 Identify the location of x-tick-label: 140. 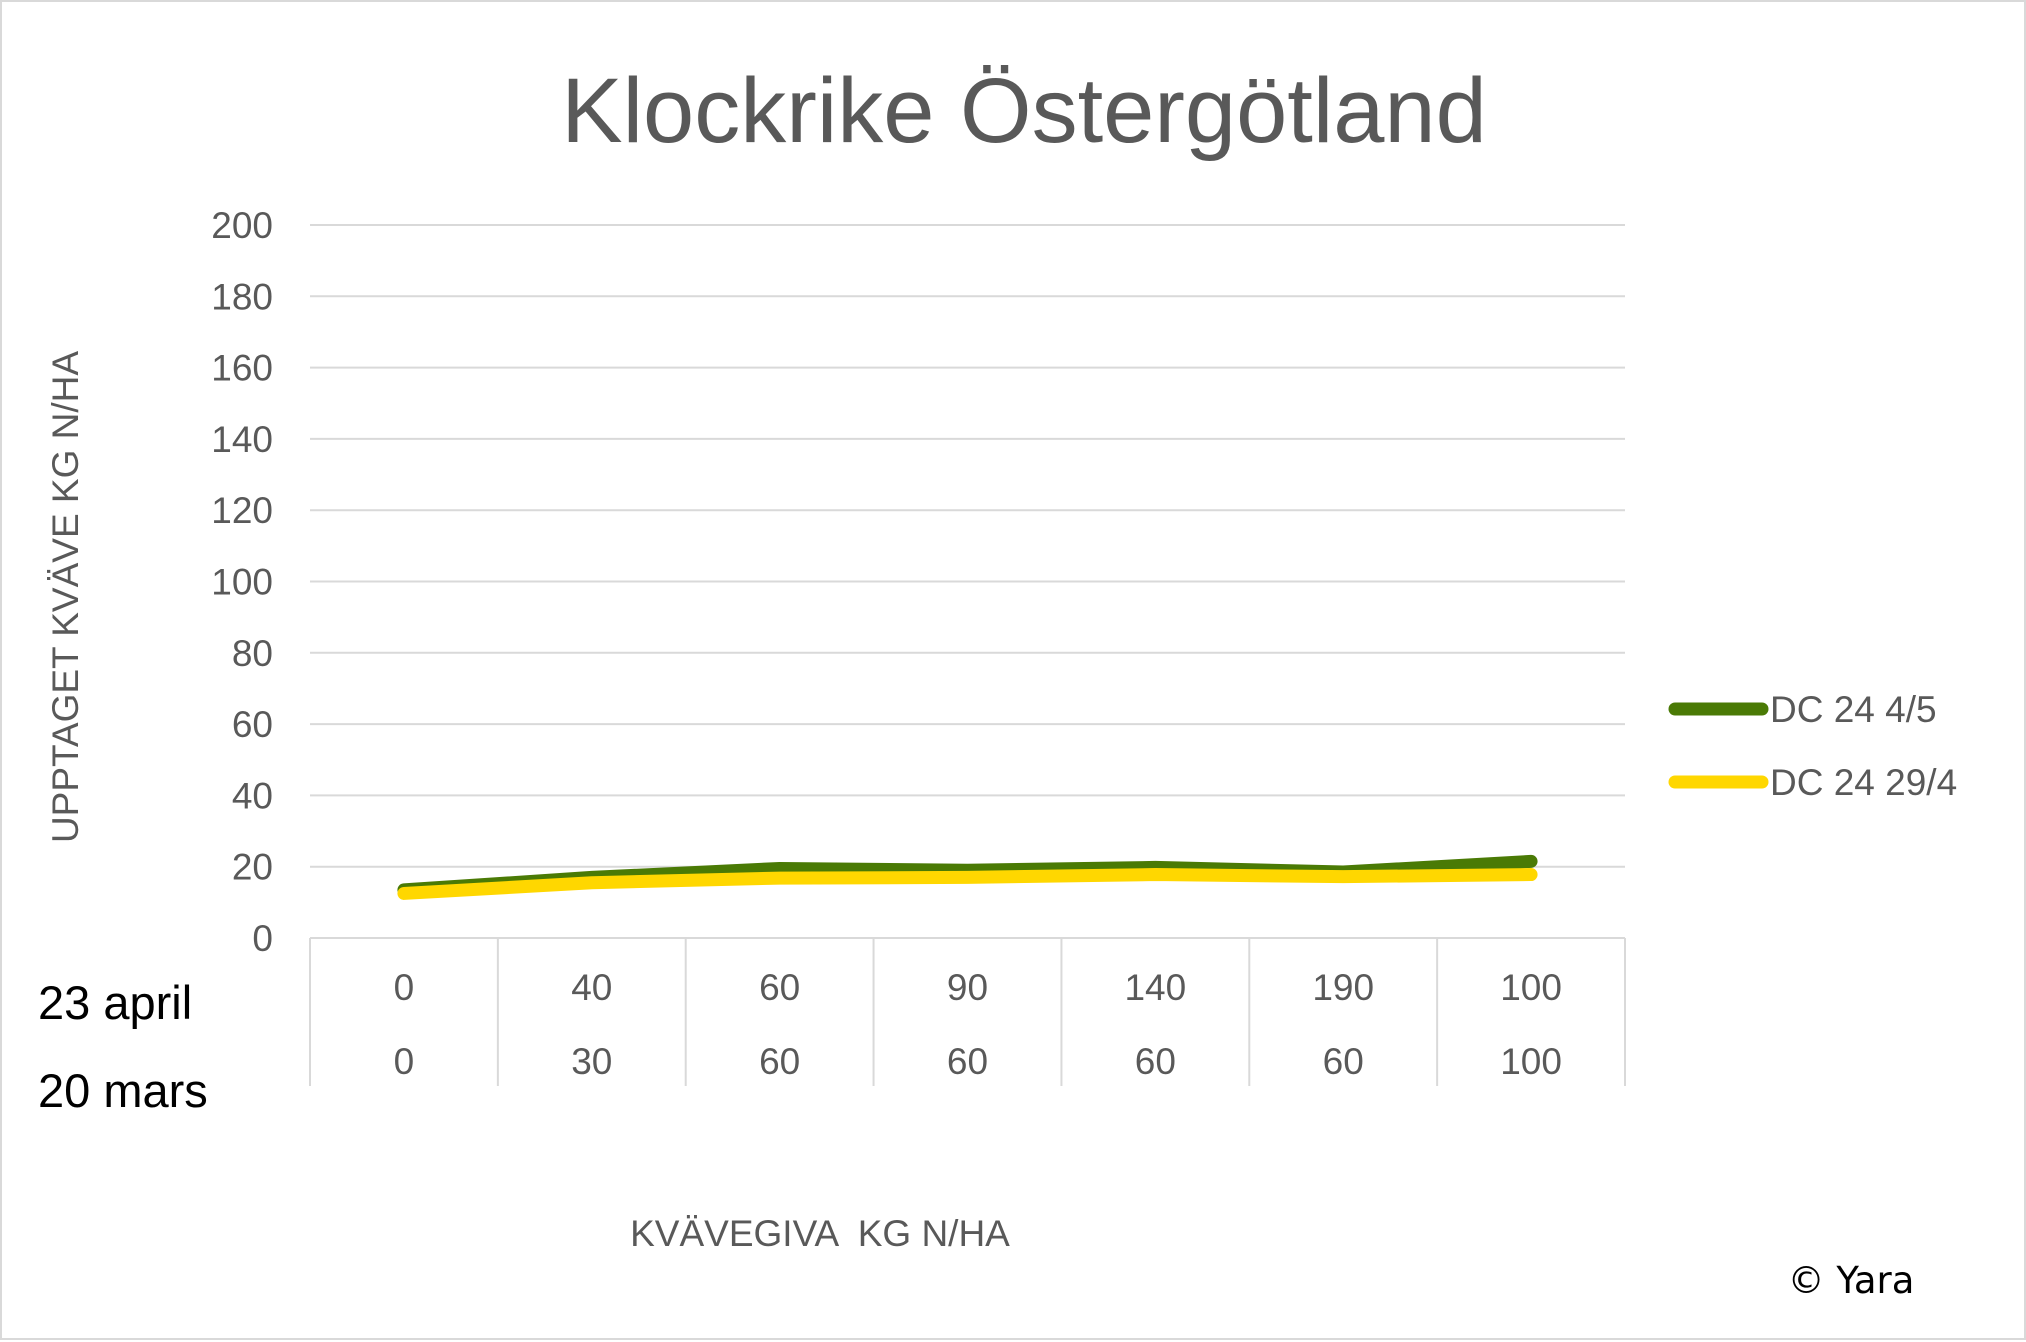
(1155, 987).